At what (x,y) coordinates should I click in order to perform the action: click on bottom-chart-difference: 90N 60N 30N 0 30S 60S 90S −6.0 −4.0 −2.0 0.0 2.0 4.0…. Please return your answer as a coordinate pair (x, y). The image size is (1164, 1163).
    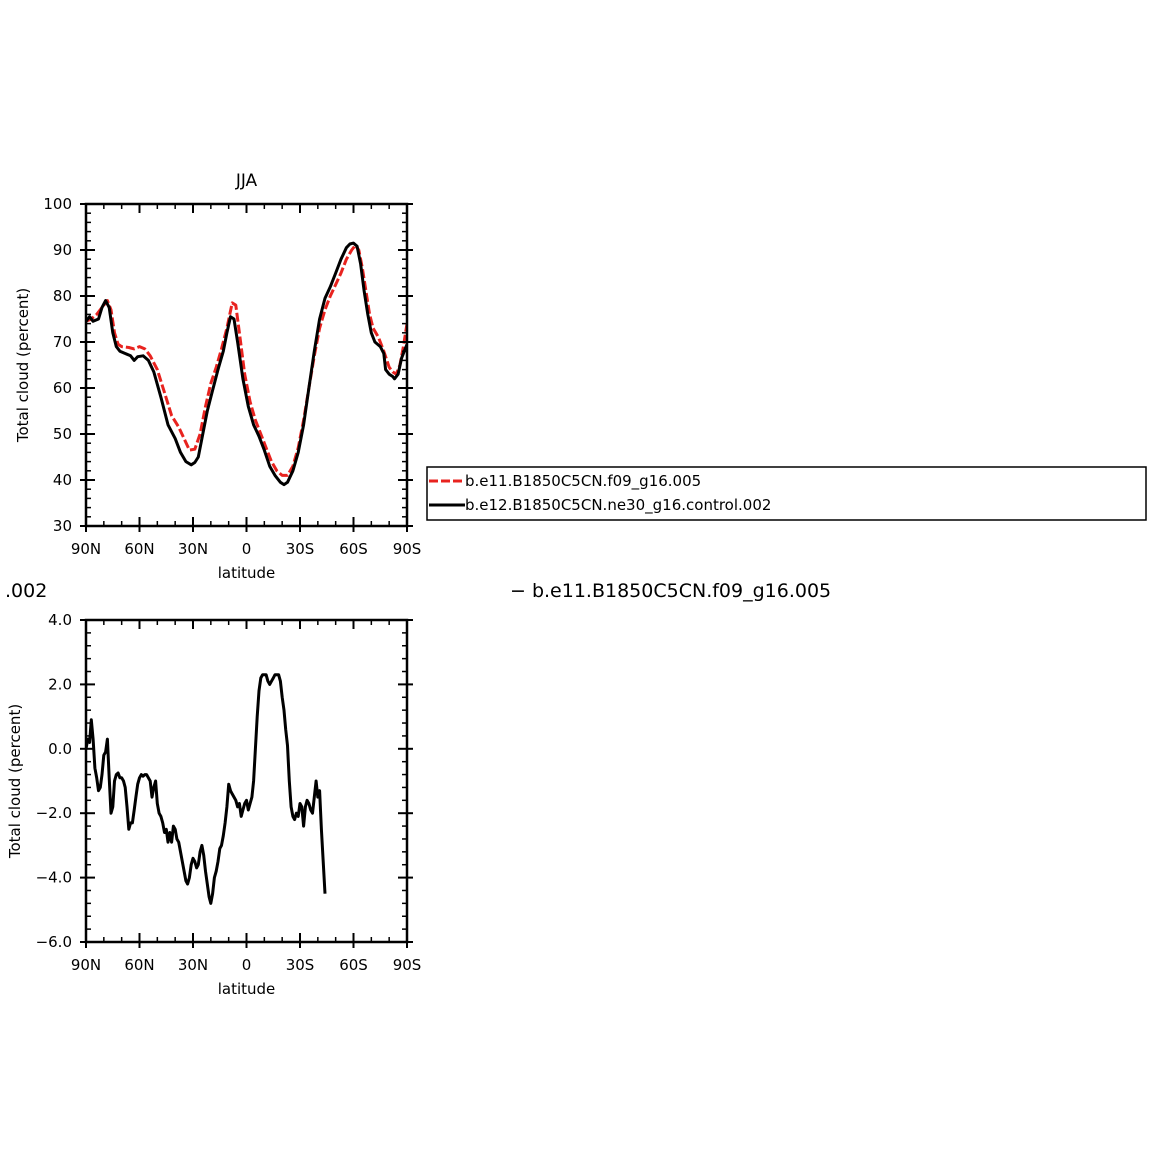
    Looking at the image, I should click on (213, 804).